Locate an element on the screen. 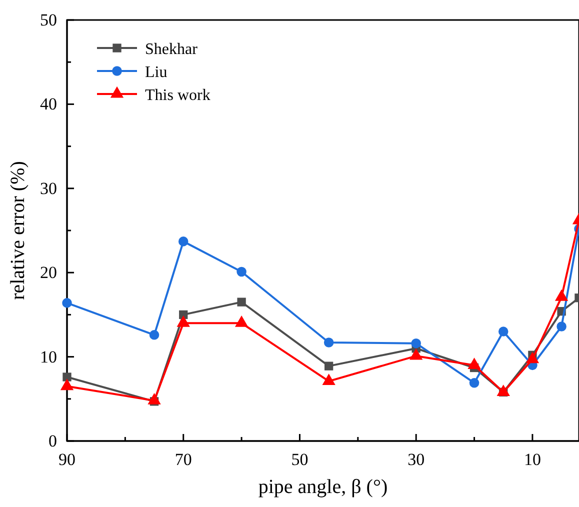  legend-label: Shekhar is located at coordinates (171, 49).